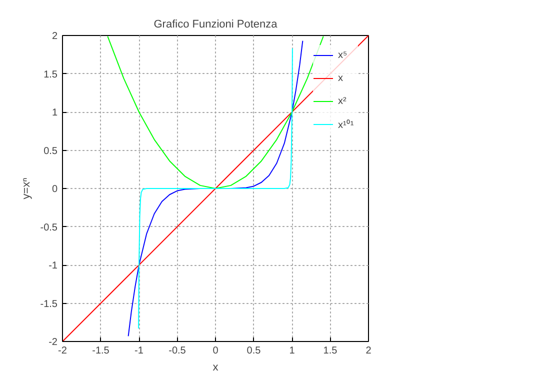 This screenshot has width=540, height=378. I want to click on x-axis-title: x, so click(215, 368).